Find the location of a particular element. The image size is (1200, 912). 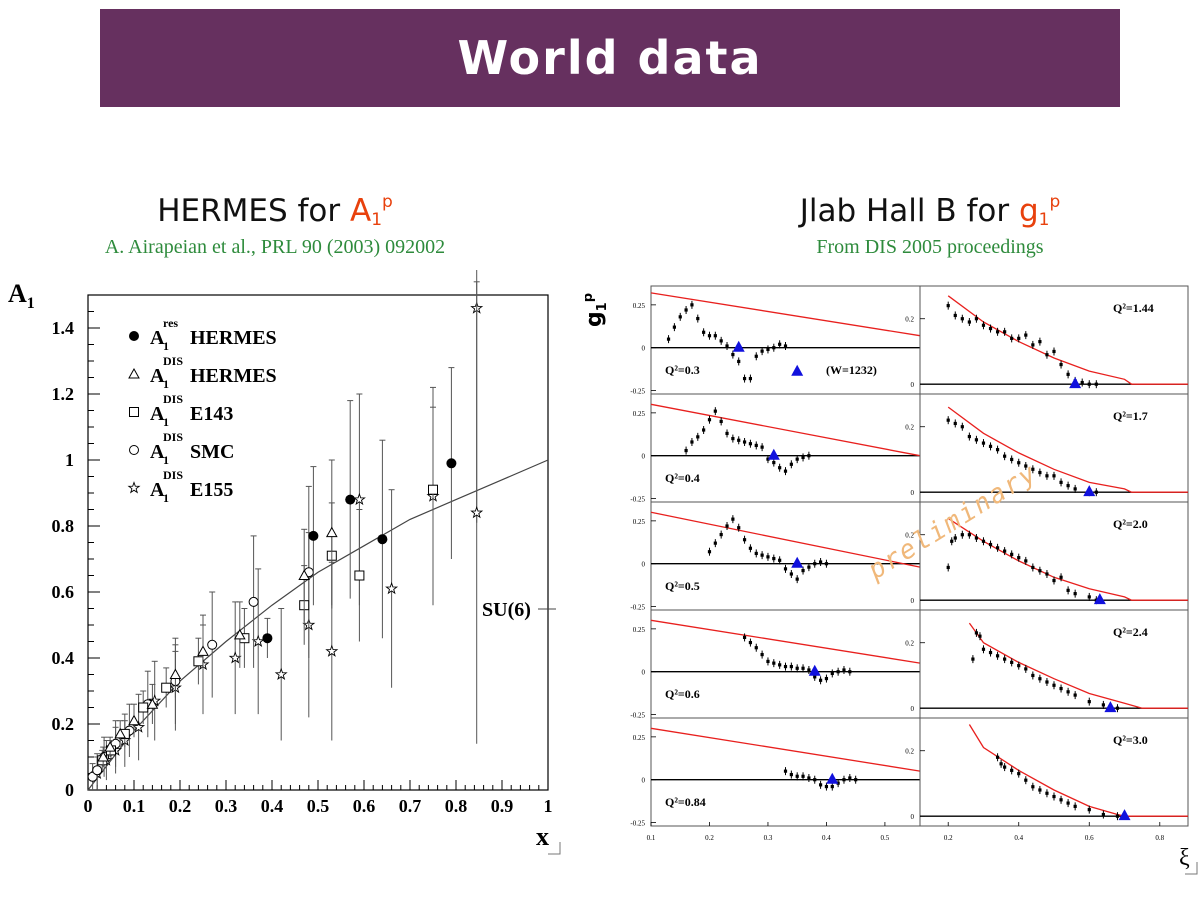

legend-superscript: res is located at coordinates (170, 323).